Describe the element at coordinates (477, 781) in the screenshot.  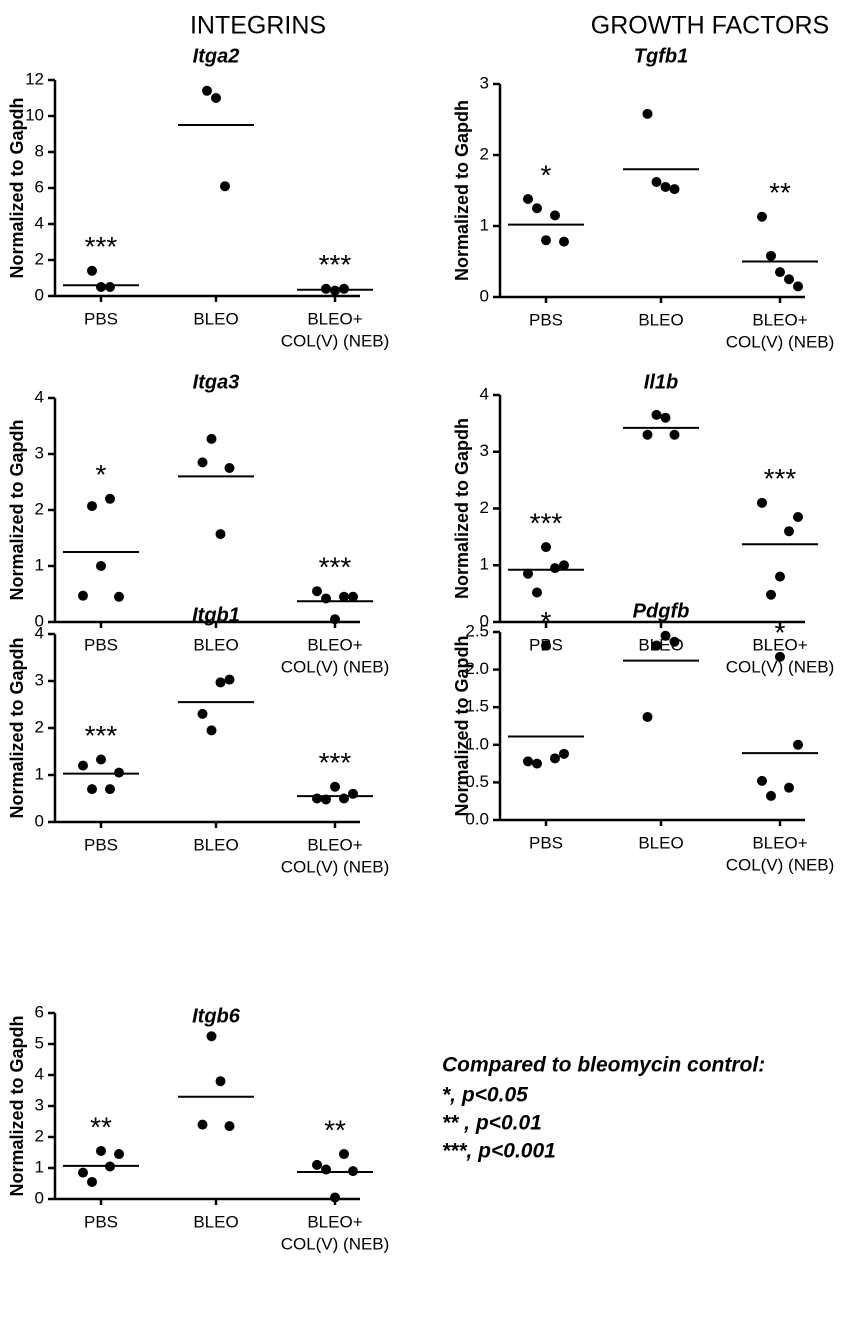
I see `y-tick-label: 0.5` at that location.